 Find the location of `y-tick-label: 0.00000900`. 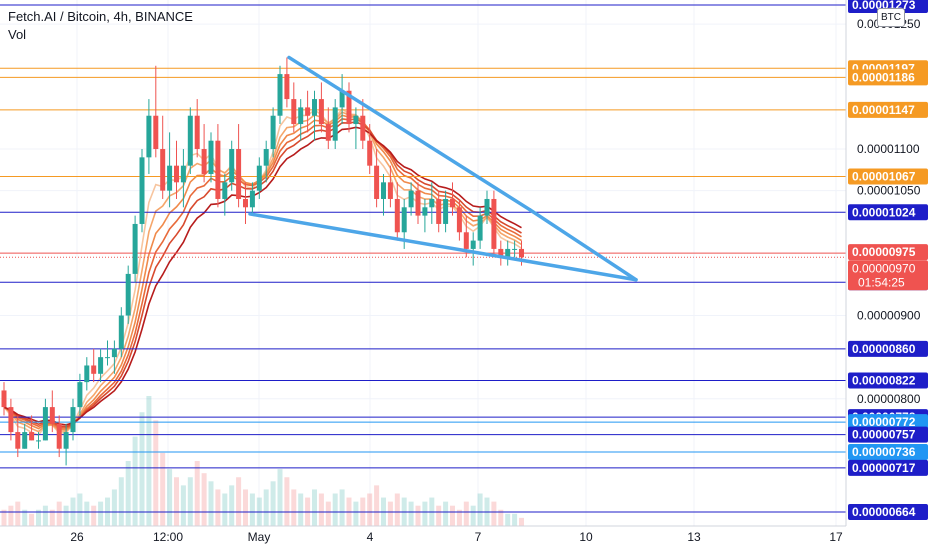

y-tick-label: 0.00000900 is located at coordinates (889, 316).